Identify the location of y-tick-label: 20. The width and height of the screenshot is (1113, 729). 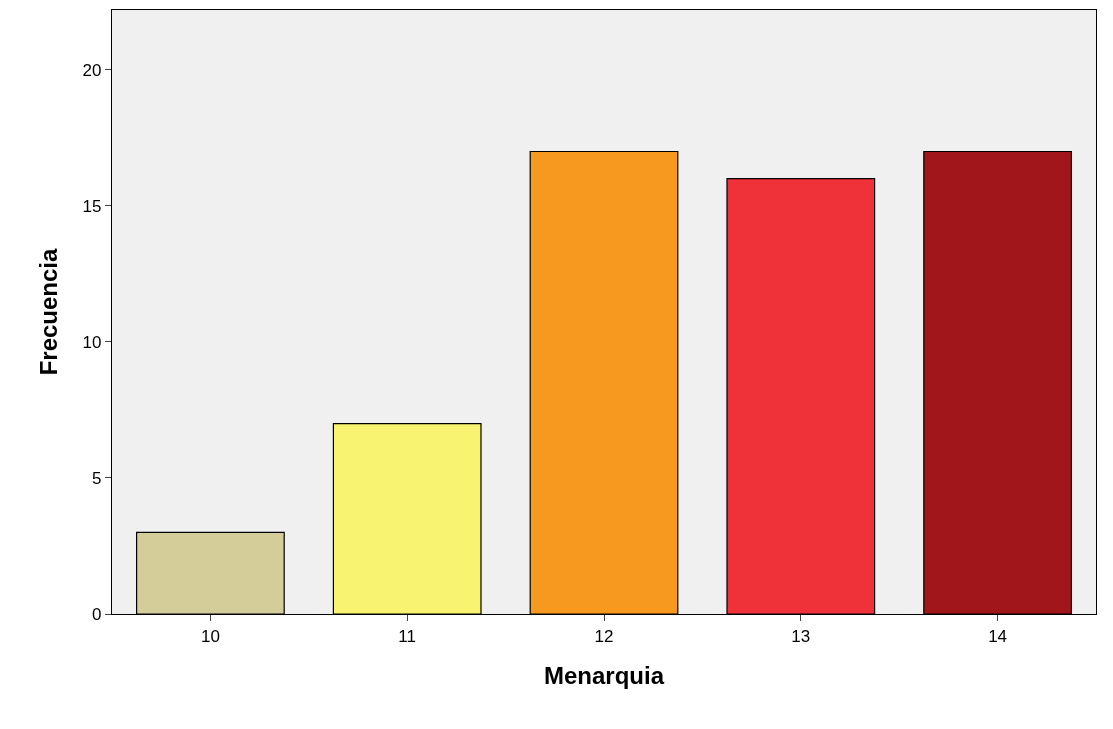
(92, 70).